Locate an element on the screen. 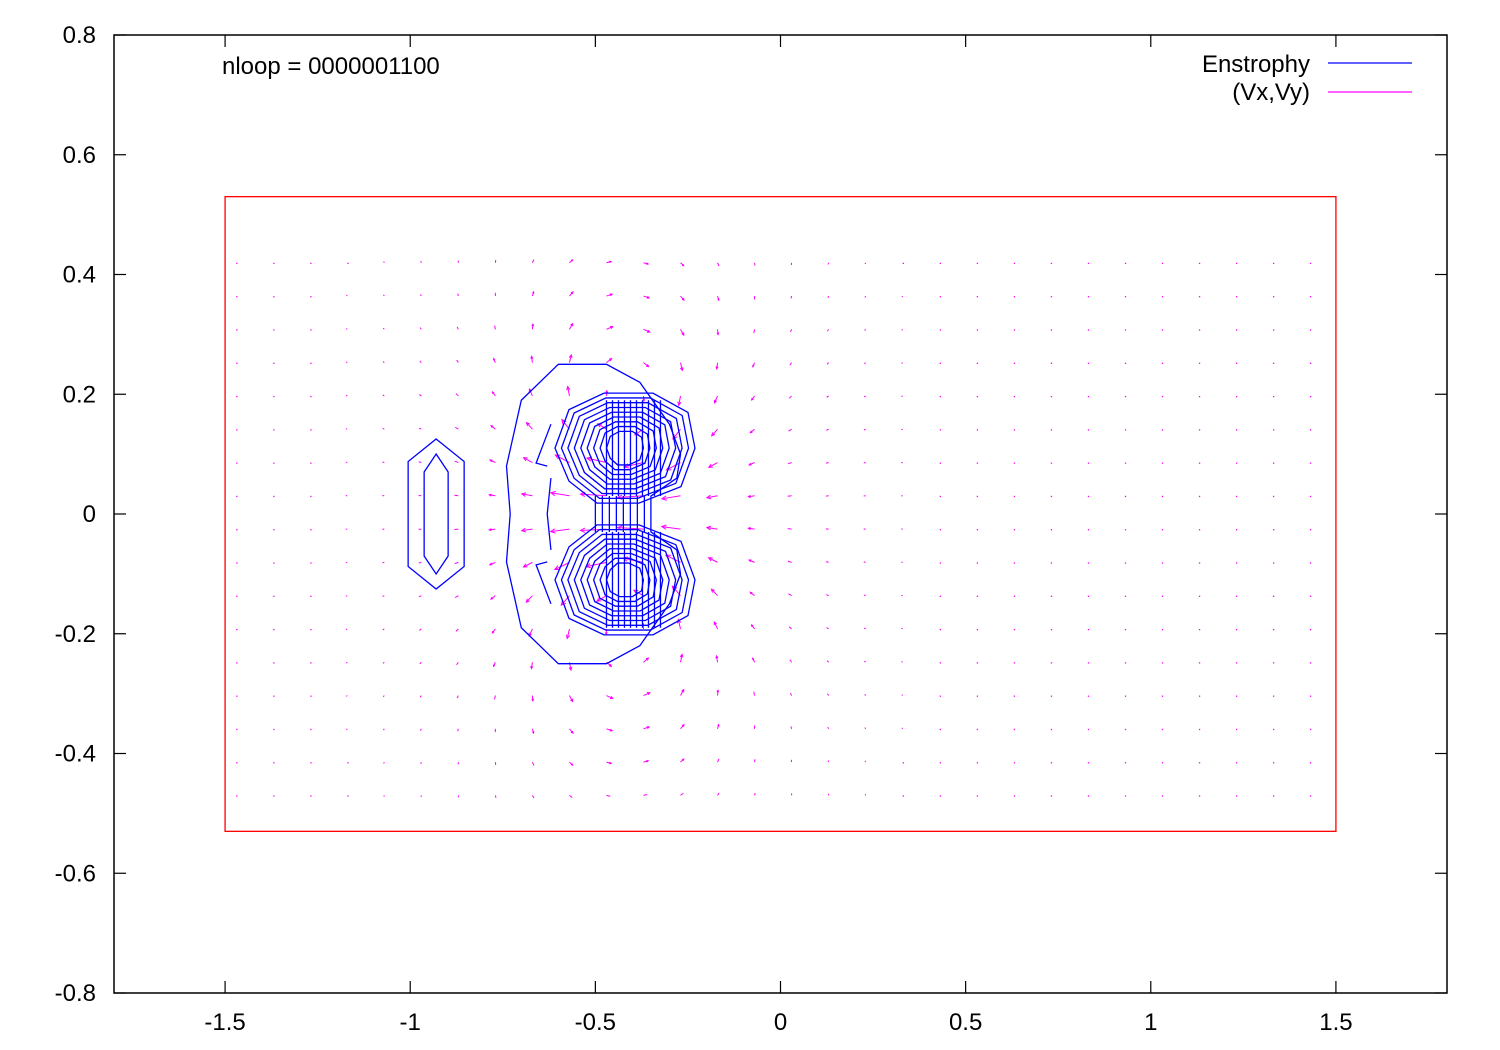 The height and width of the screenshot is (1050, 1500). y-tick-label: 0.8 is located at coordinates (79, 35).